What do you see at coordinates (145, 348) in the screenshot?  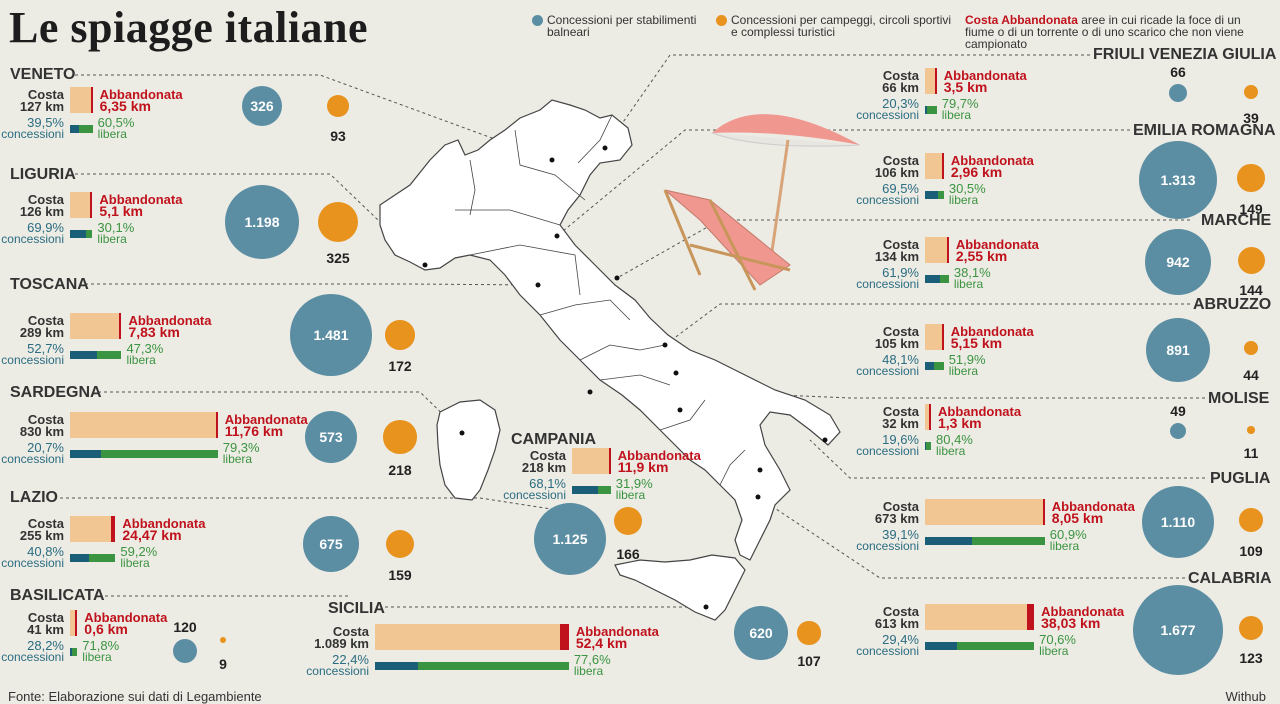 I see `libera-pct: 47,3%` at bounding box center [145, 348].